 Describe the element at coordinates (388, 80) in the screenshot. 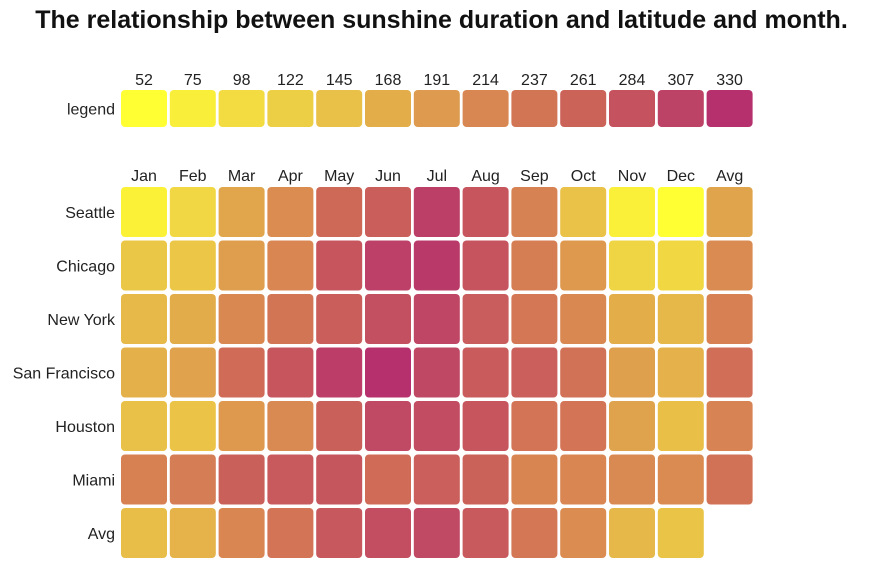

I see `legend-tick-label: 168` at that location.